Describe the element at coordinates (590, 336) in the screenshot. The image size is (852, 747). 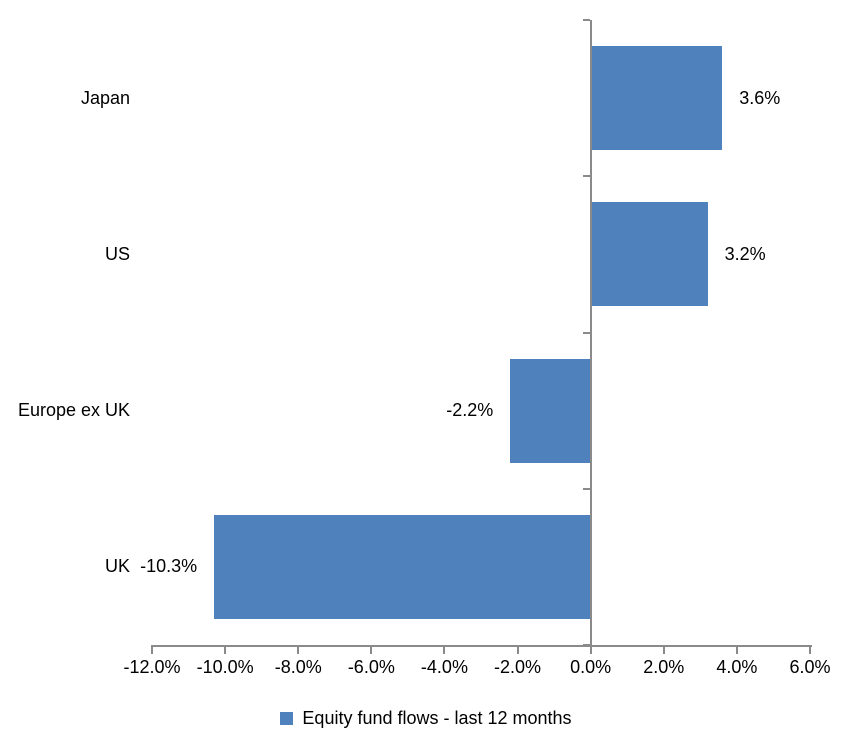
I see `y-axis-line` at that location.